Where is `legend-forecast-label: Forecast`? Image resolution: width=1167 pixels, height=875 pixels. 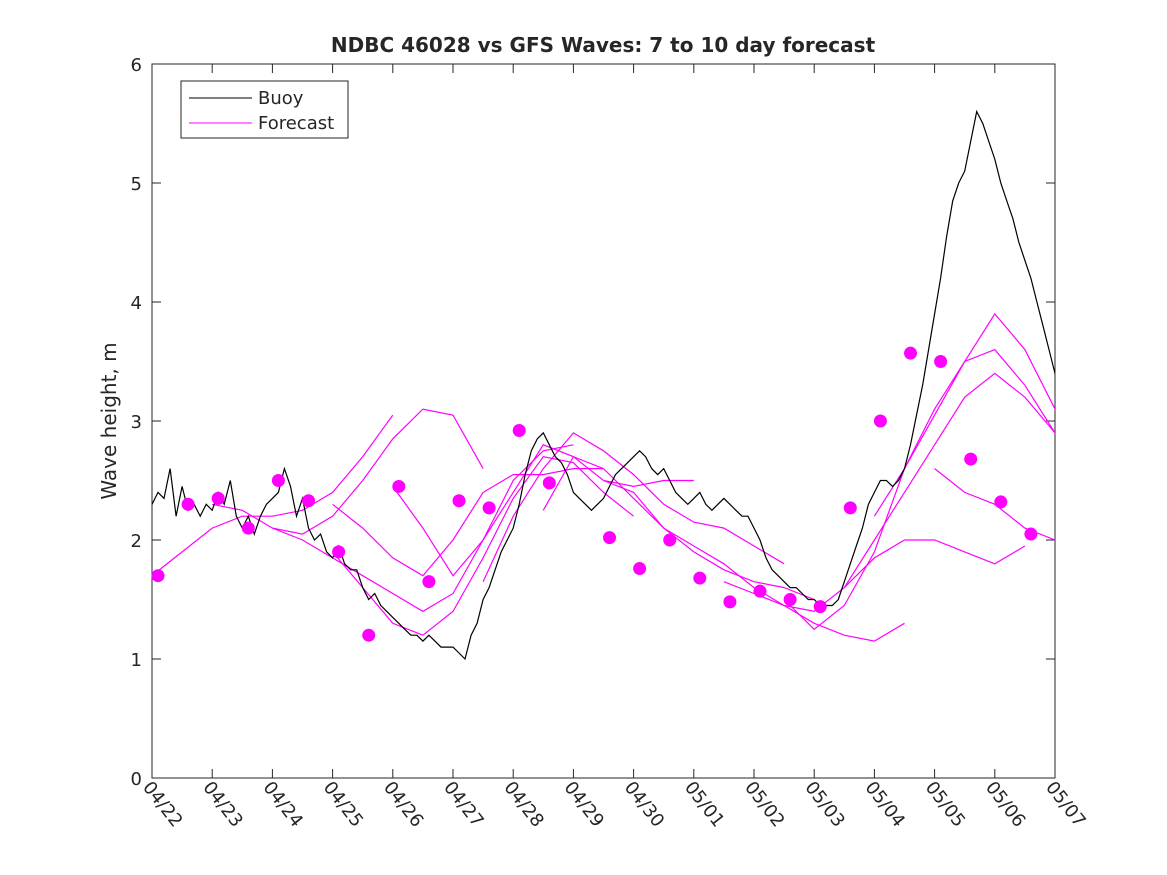
legend-forecast-label: Forecast is located at coordinates (296, 123).